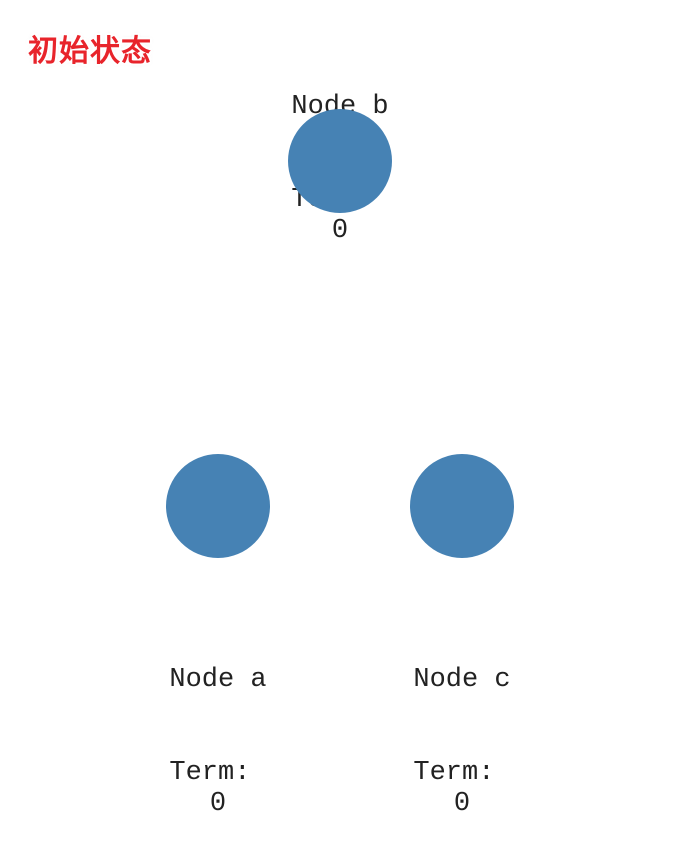 The image size is (679, 851). Describe the element at coordinates (462, 804) in the screenshot. I see `node-c-term-value: 0` at that location.